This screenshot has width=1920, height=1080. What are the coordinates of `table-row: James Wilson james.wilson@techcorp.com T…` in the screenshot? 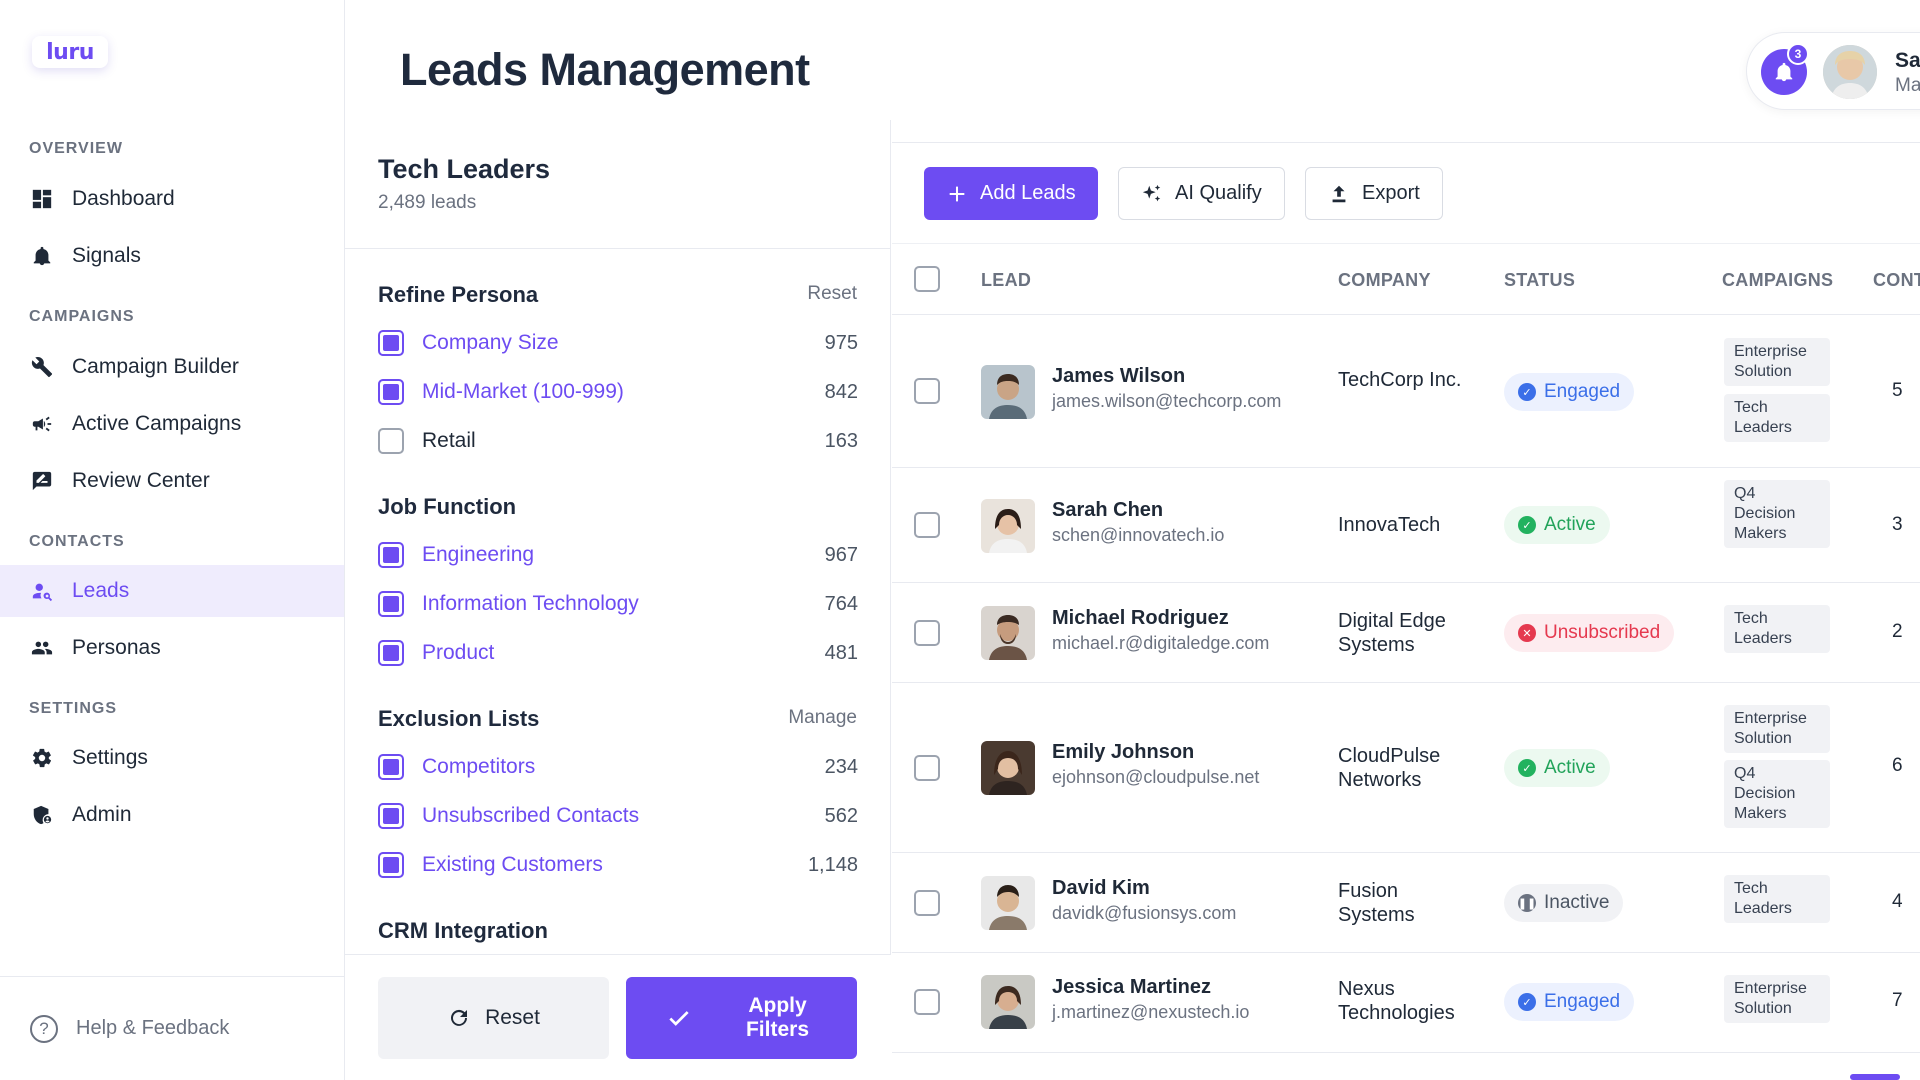 It's located at (1406, 392).